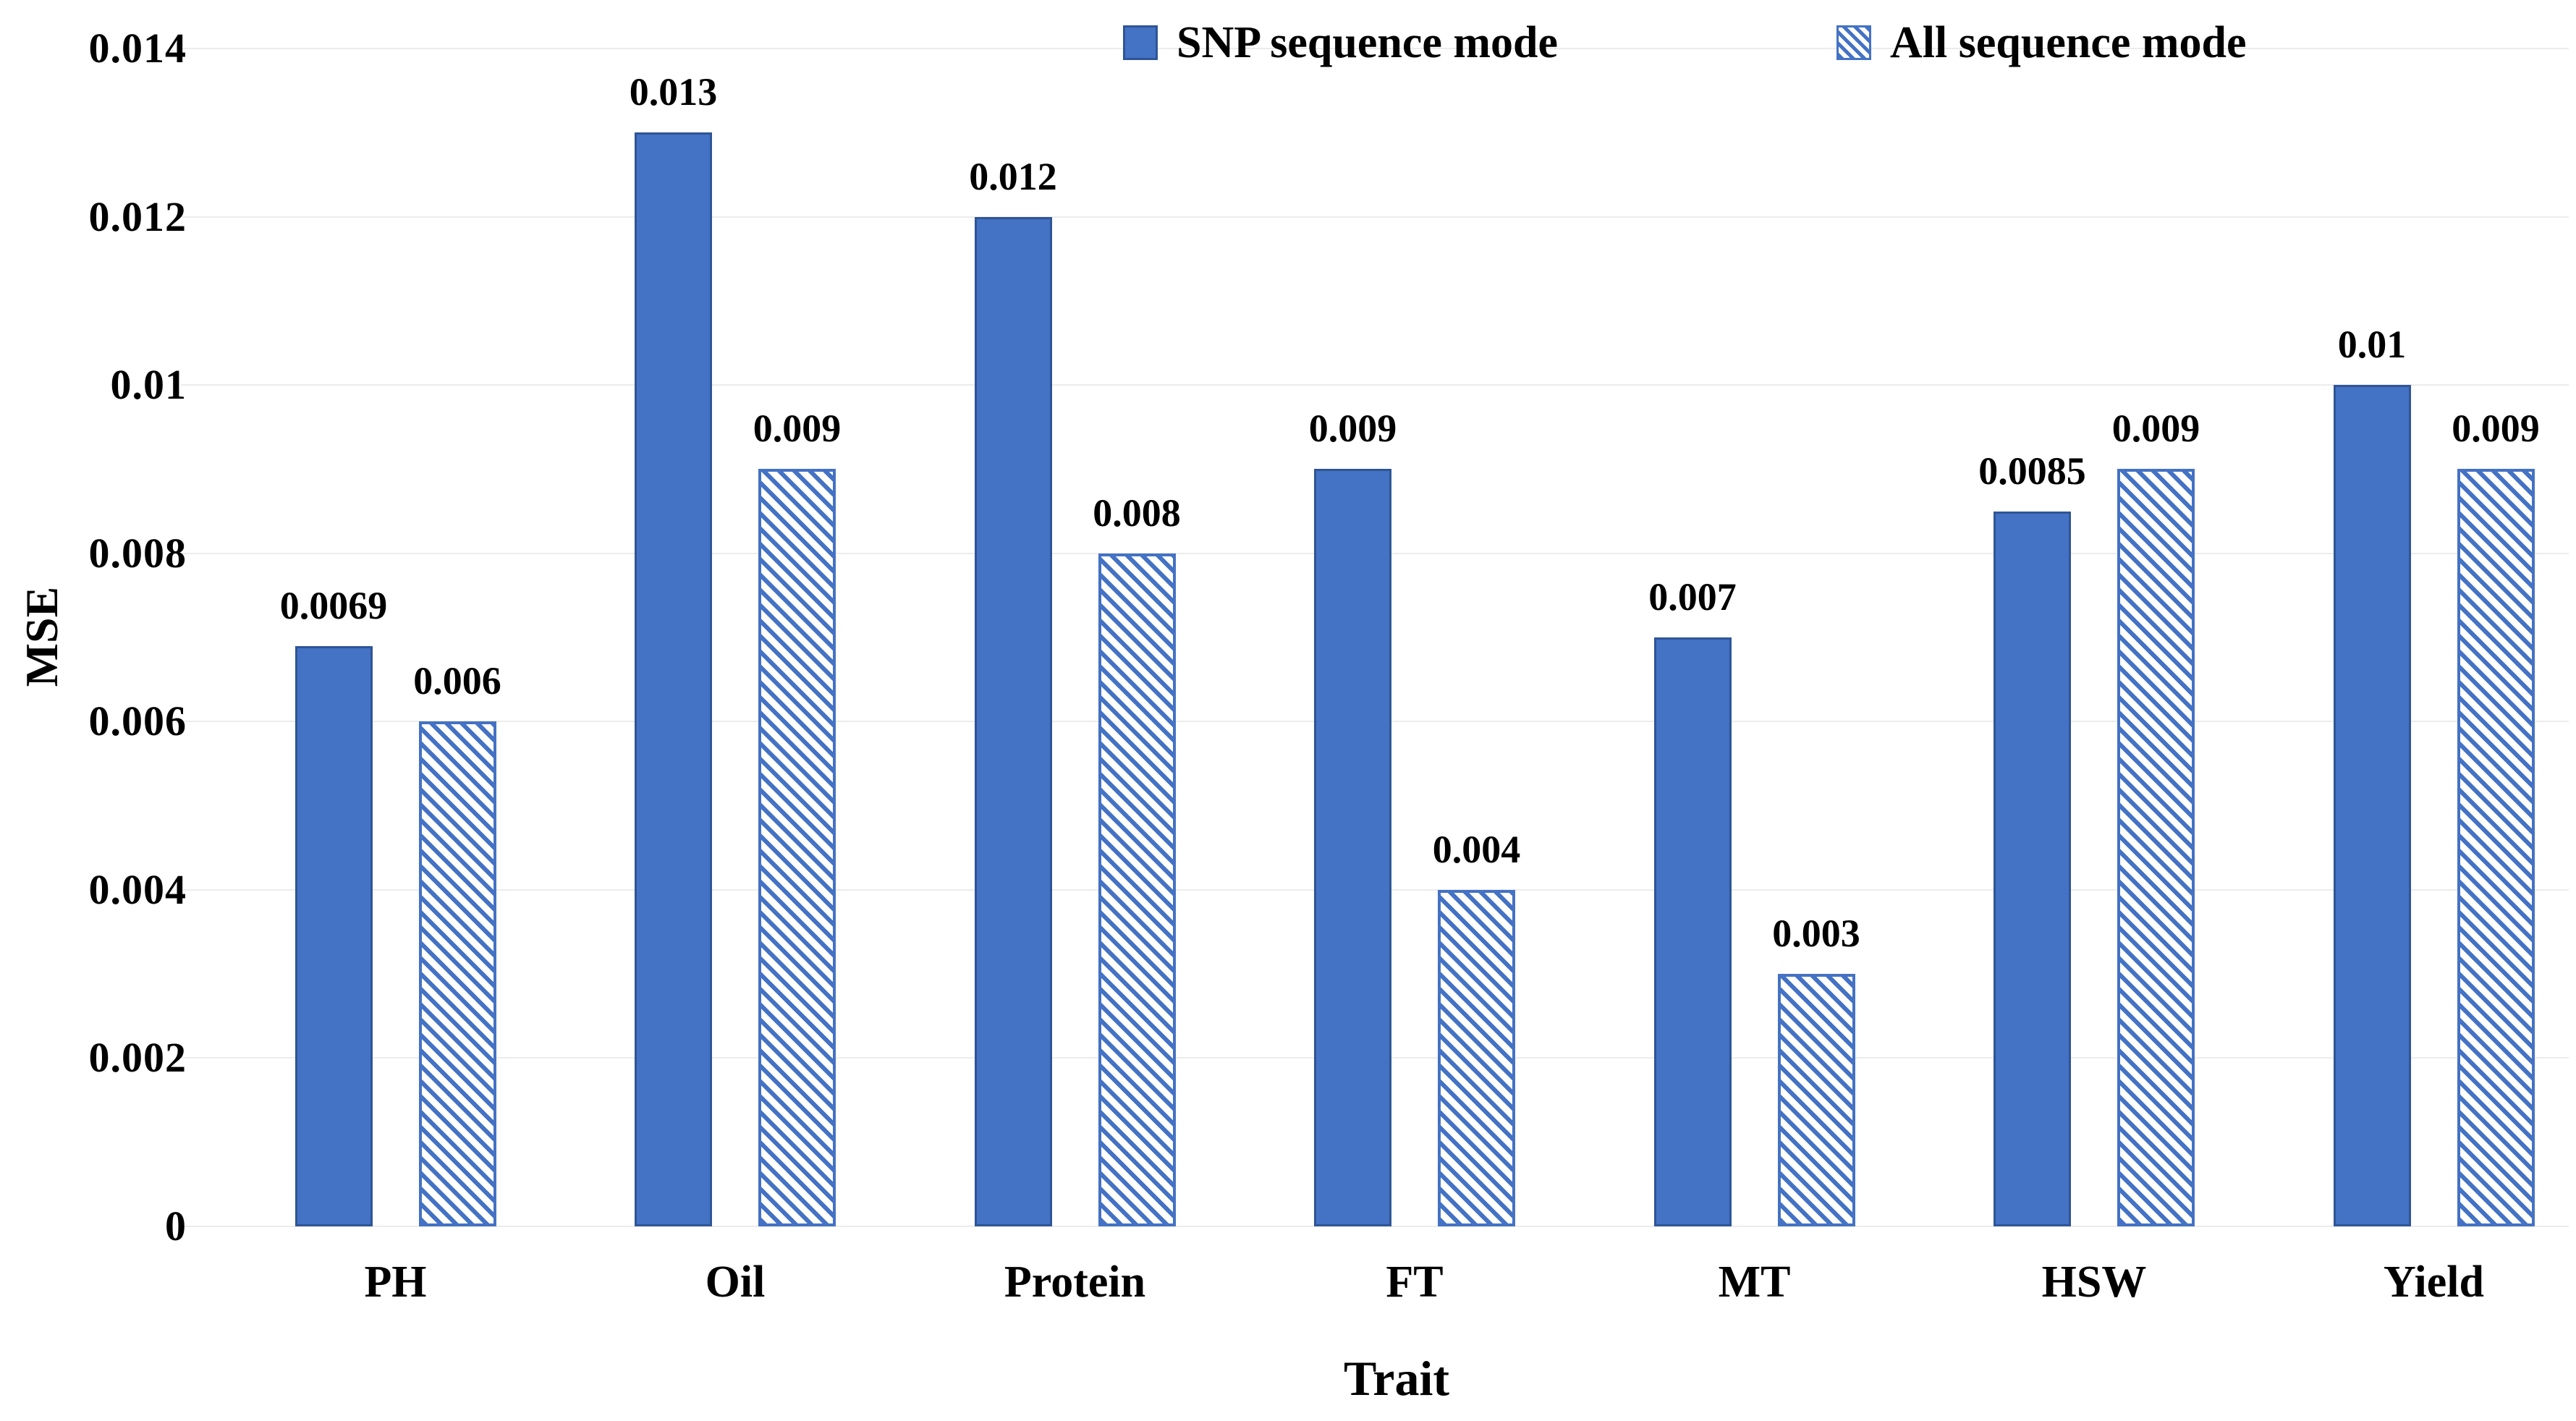 Image resolution: width=2576 pixels, height=1421 pixels. What do you see at coordinates (1816, 1100) in the screenshot?
I see `bar-all-mt` at bounding box center [1816, 1100].